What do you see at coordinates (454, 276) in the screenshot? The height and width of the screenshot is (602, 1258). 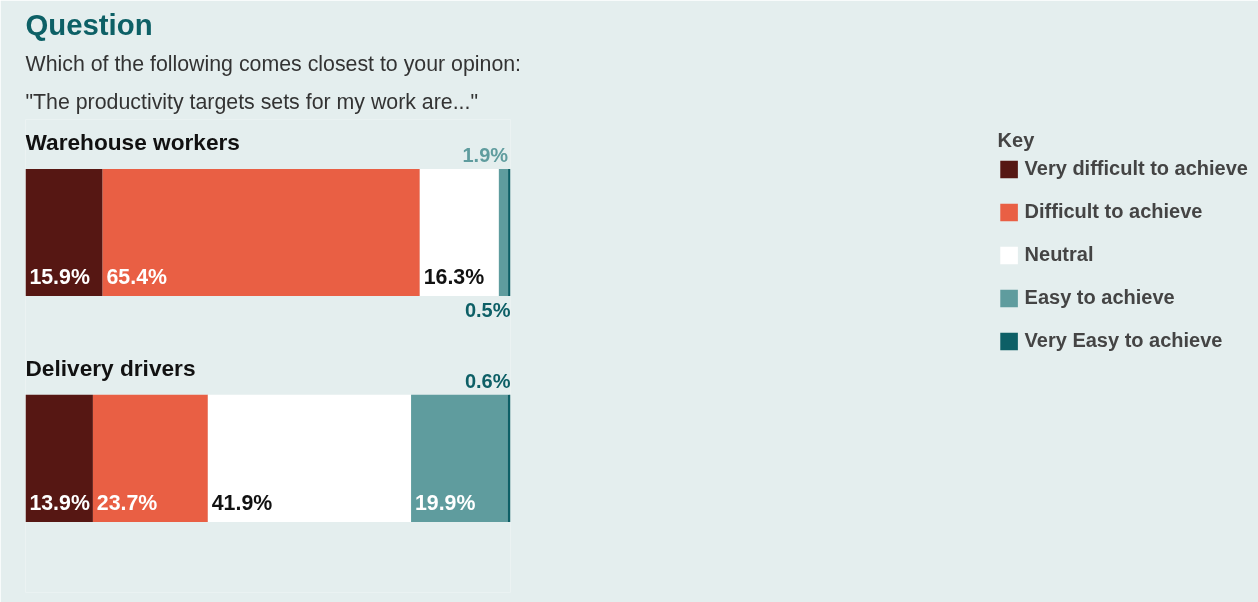 I see `data-label: 16.3%` at bounding box center [454, 276].